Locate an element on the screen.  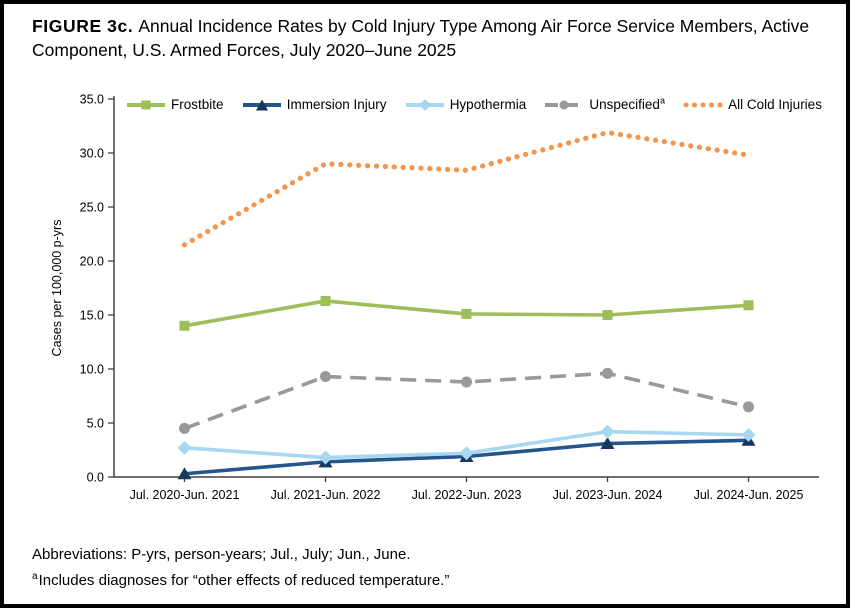
svg-text: 20.0 is located at coordinates (92, 262).